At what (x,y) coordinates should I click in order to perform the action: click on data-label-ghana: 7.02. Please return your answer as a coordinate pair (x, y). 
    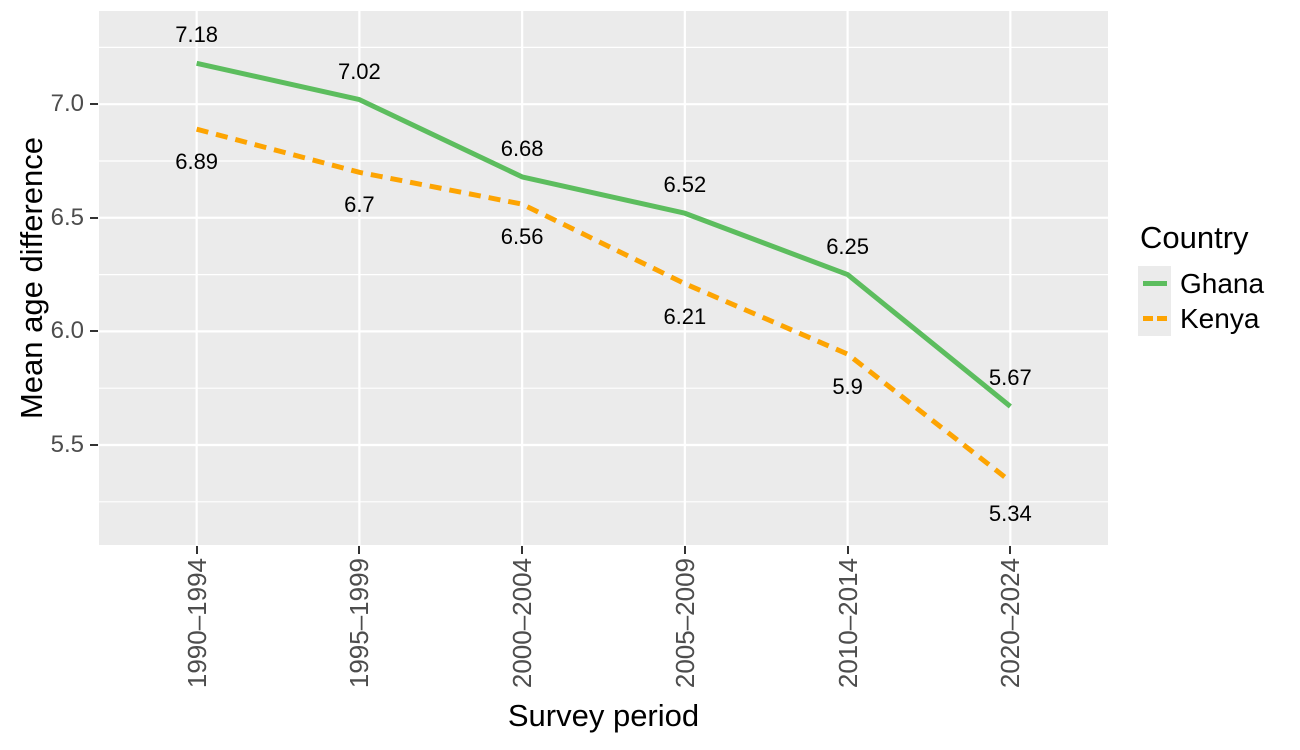
    Looking at the image, I should click on (359, 71).